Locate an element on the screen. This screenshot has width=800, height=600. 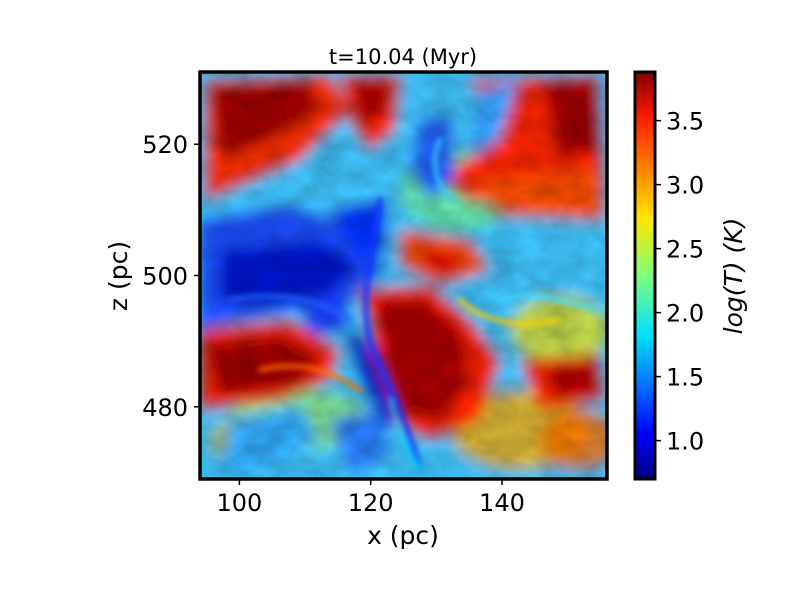
colorbar-label: log(T) (K) is located at coordinates (733, 276).